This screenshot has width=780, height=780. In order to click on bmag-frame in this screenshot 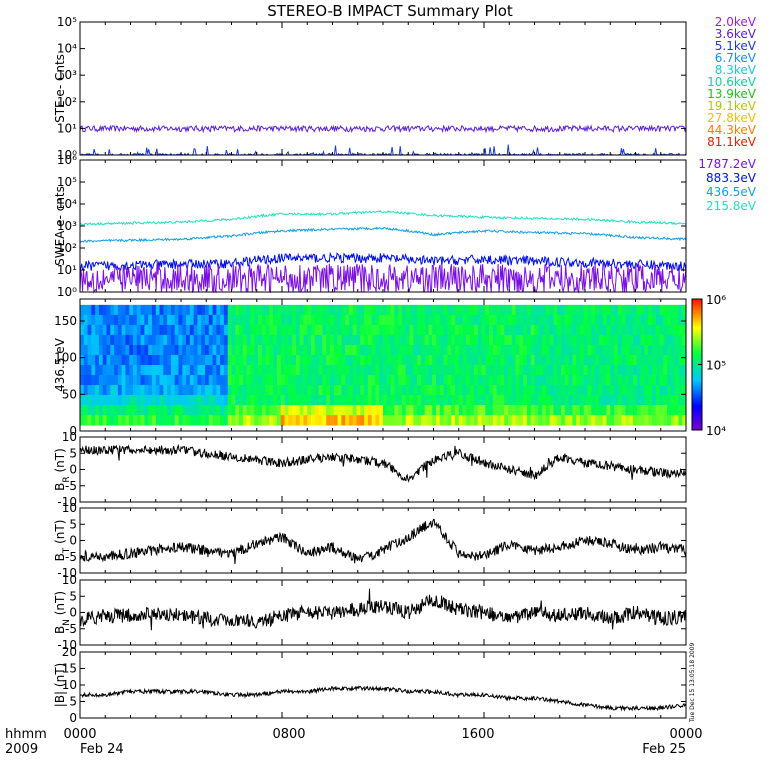, I will do `click(383, 685)`.